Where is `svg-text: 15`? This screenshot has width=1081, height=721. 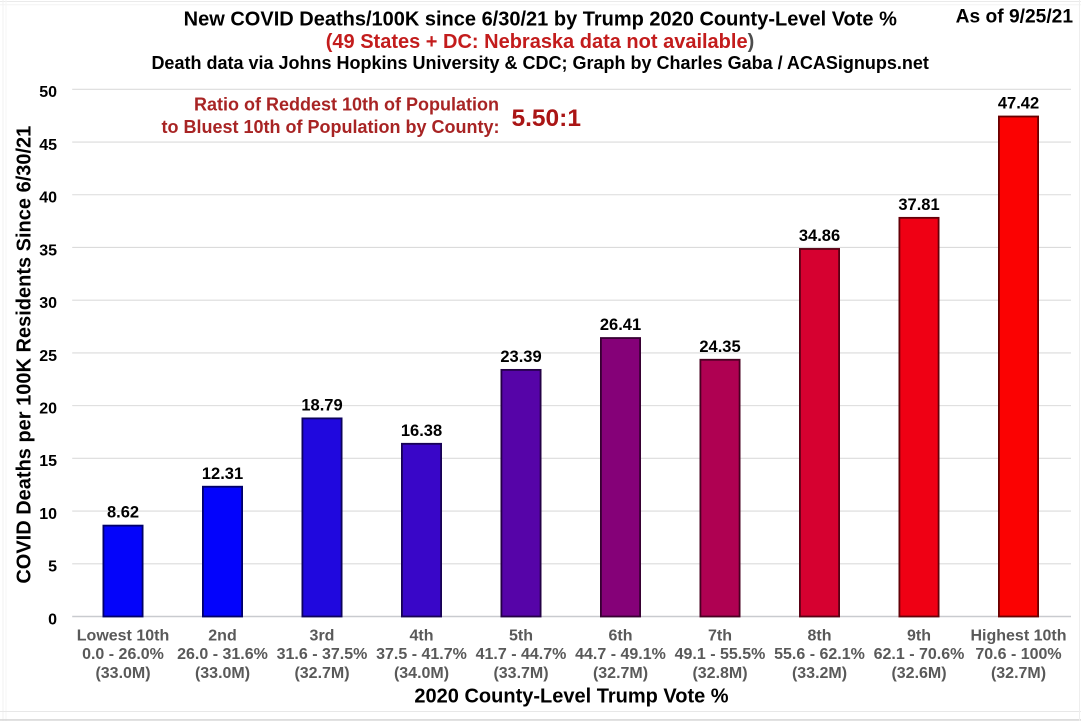
svg-text: 15 is located at coordinates (48, 461).